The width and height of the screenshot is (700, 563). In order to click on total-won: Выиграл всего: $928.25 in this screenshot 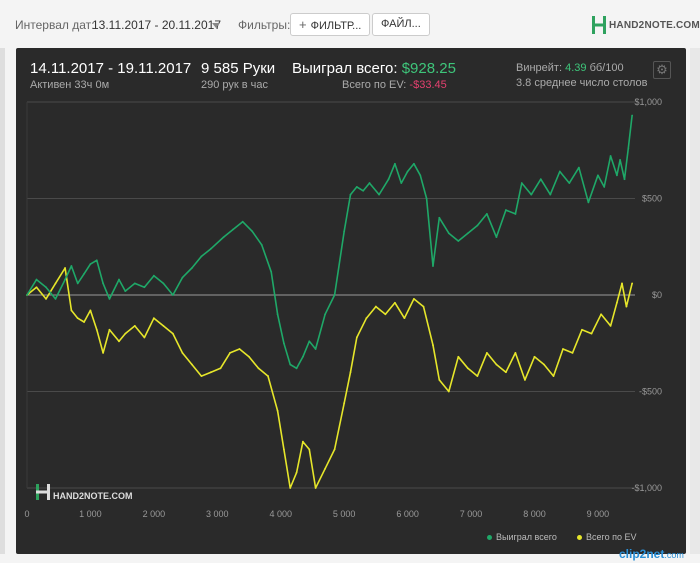, I will do `click(374, 68)`.